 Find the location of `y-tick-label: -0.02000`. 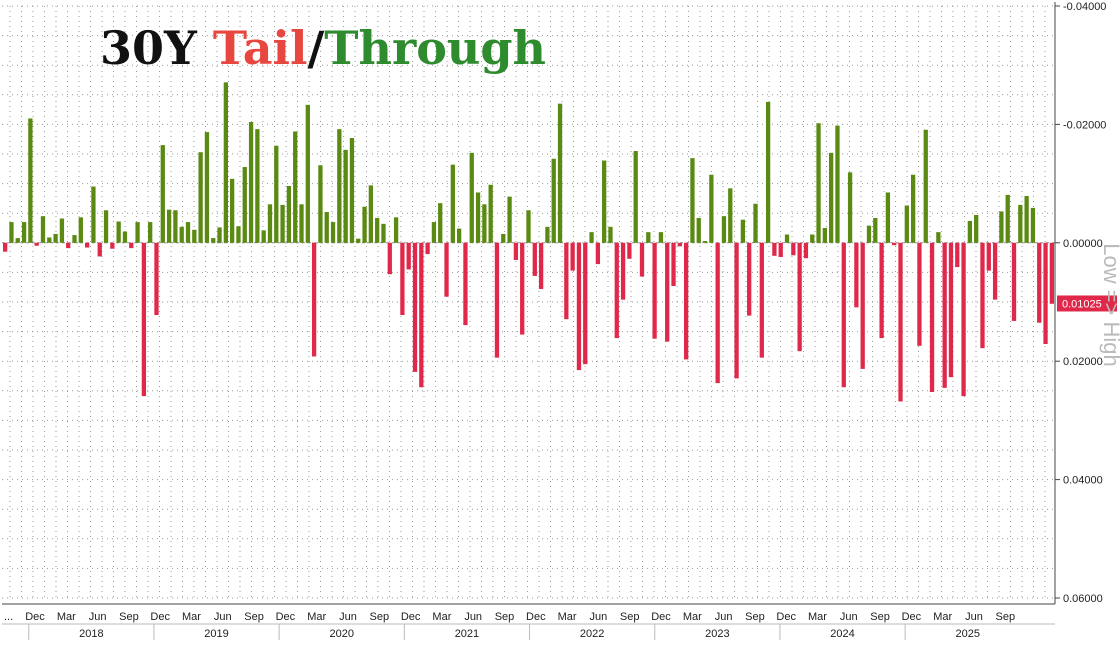

y-tick-label: -0.02000 is located at coordinates (1084, 125).